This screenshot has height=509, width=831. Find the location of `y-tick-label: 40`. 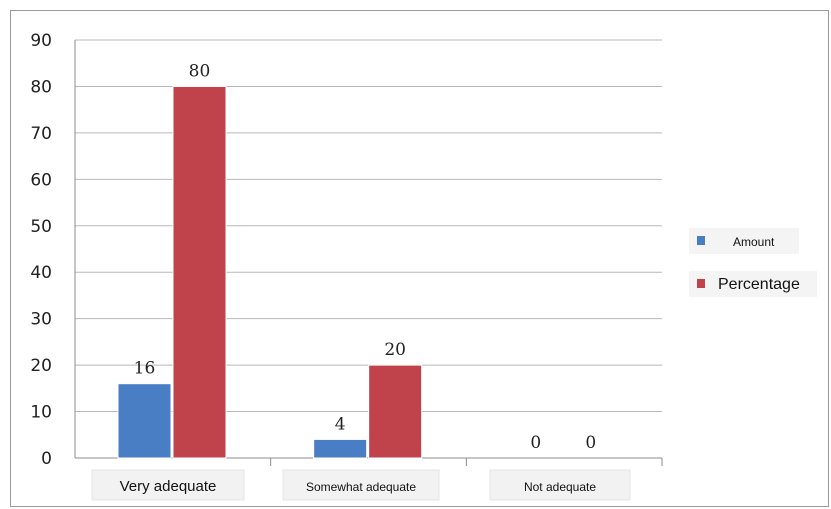

y-tick-label: 40 is located at coordinates (41, 273).